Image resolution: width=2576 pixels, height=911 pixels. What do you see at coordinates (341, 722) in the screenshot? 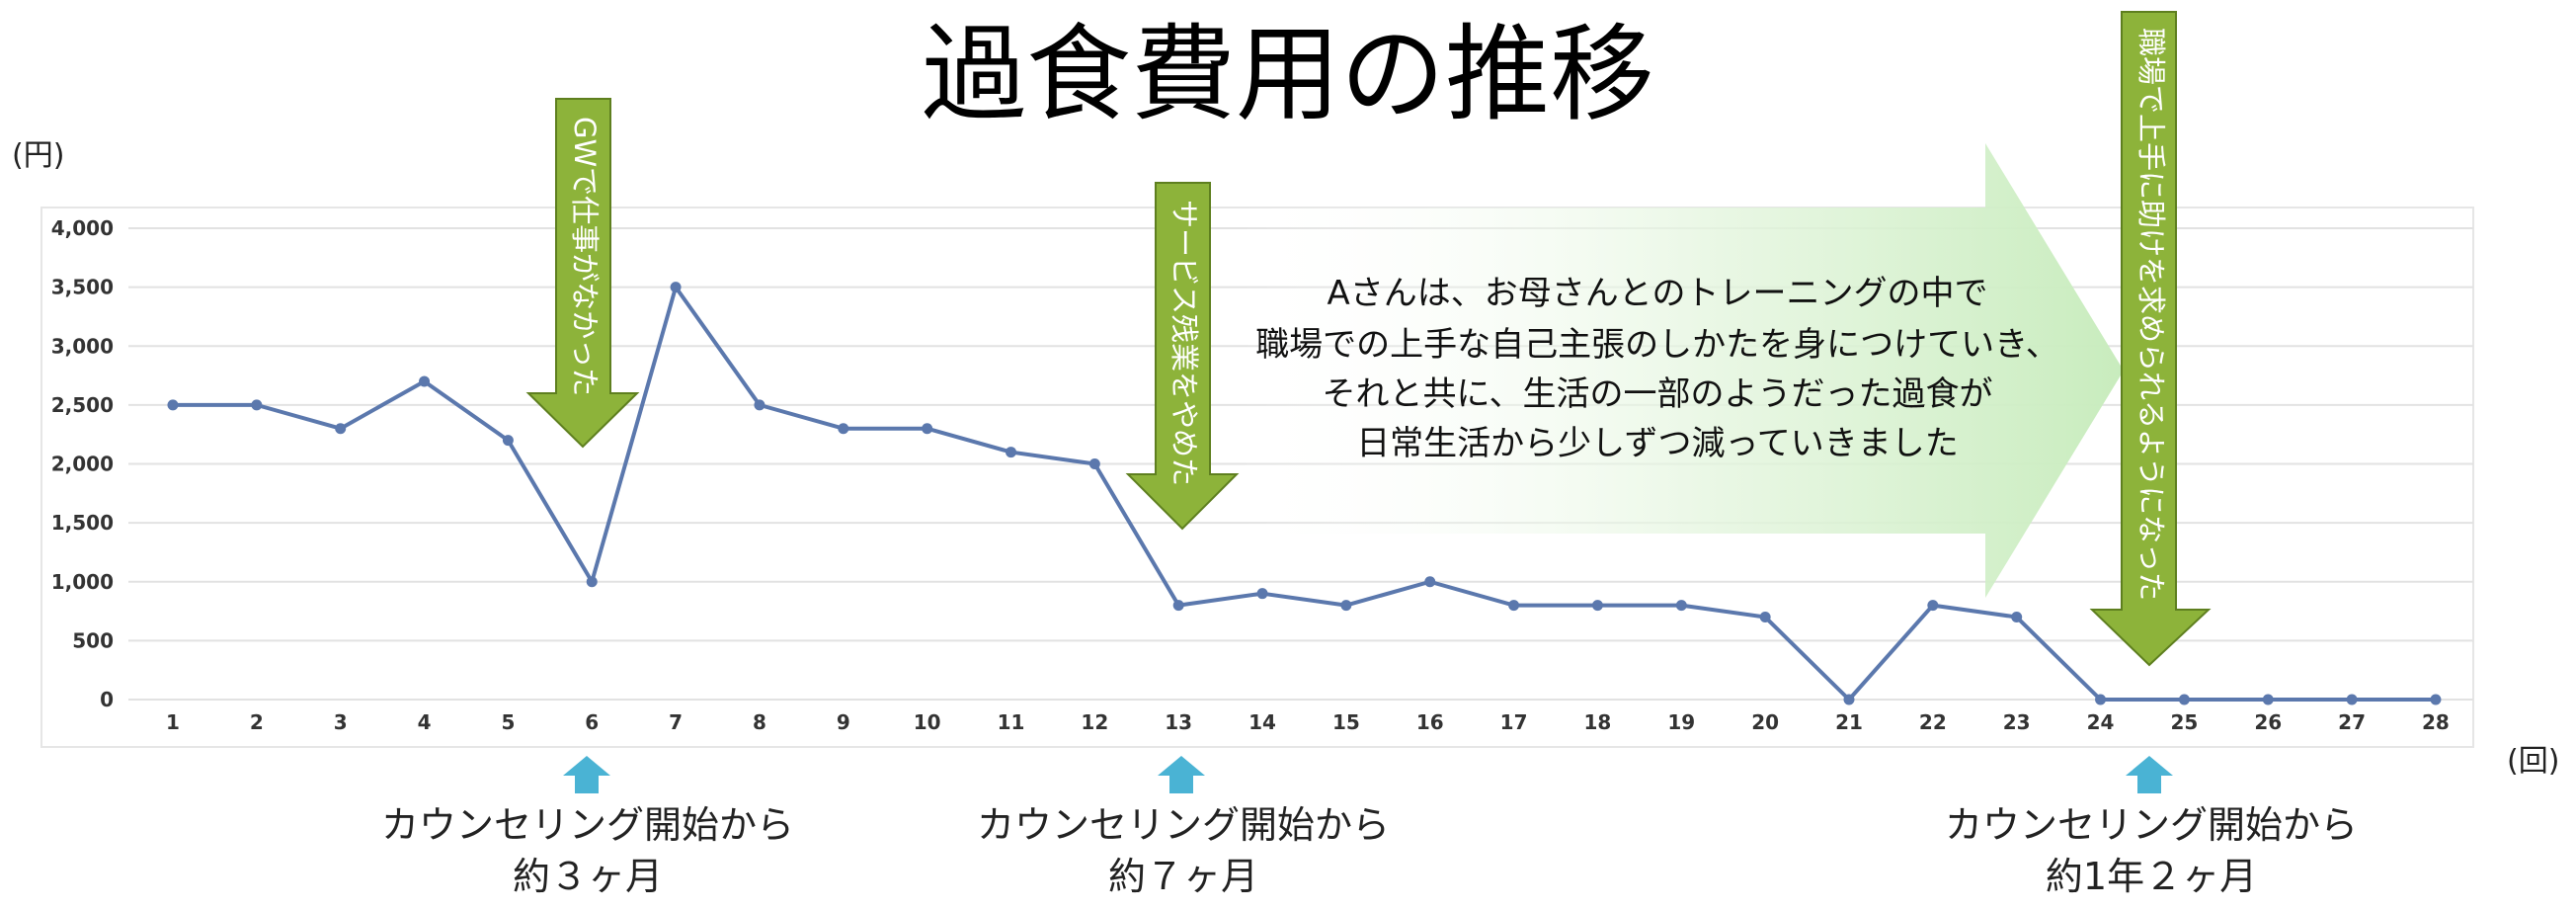
I see `x-tick-label: 3` at bounding box center [341, 722].